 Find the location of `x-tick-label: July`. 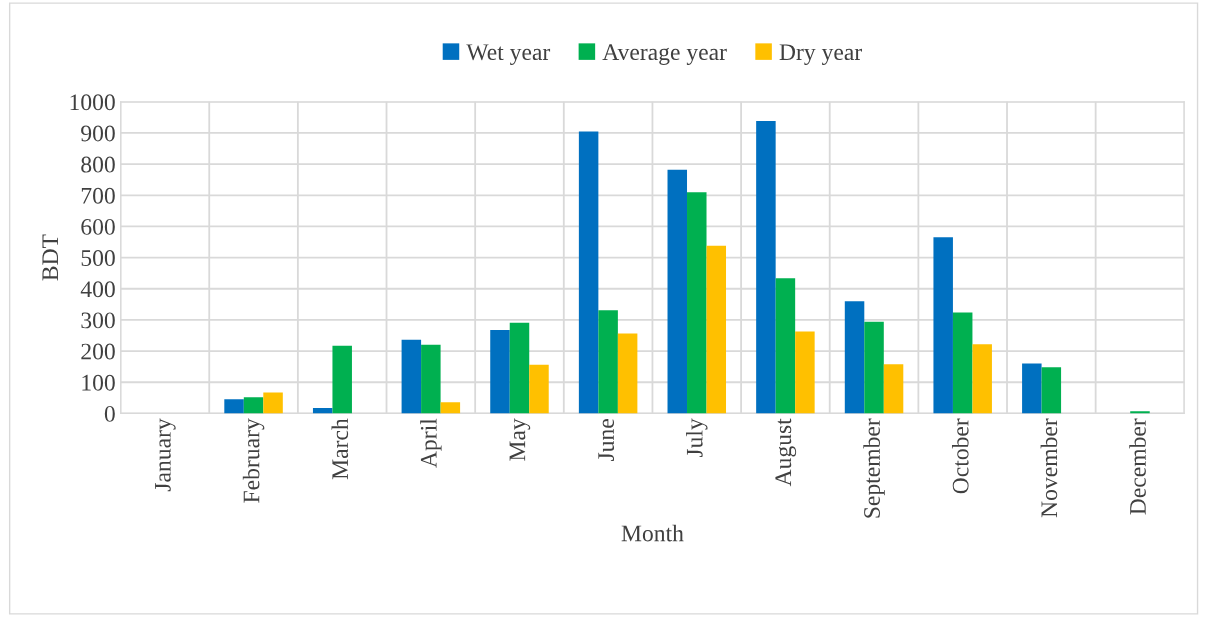

x-tick-label: July is located at coordinates (697, 438).